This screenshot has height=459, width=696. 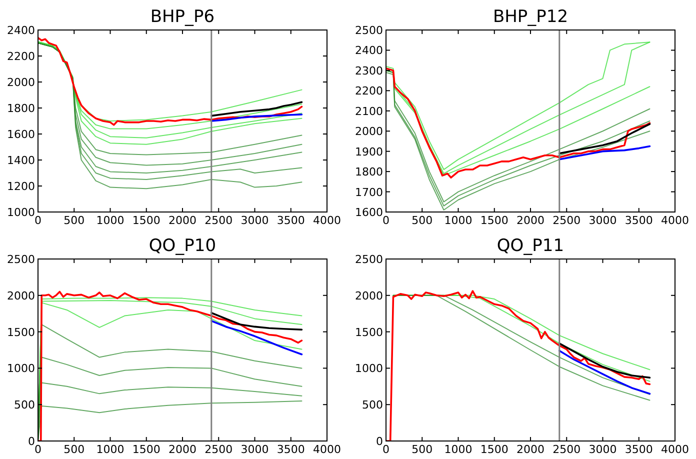 I want to click on y-tick-label: 1700, so click(x=369, y=192).